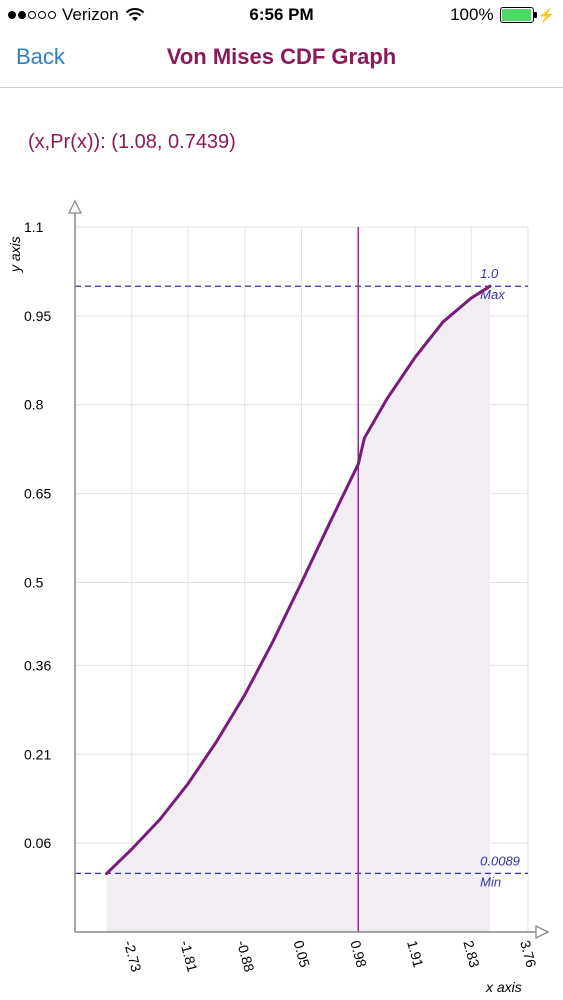 Image resolution: width=563 pixels, height=1000 pixels. What do you see at coordinates (489, 273) in the screenshot?
I see `reference-value-max: 1.0` at bounding box center [489, 273].